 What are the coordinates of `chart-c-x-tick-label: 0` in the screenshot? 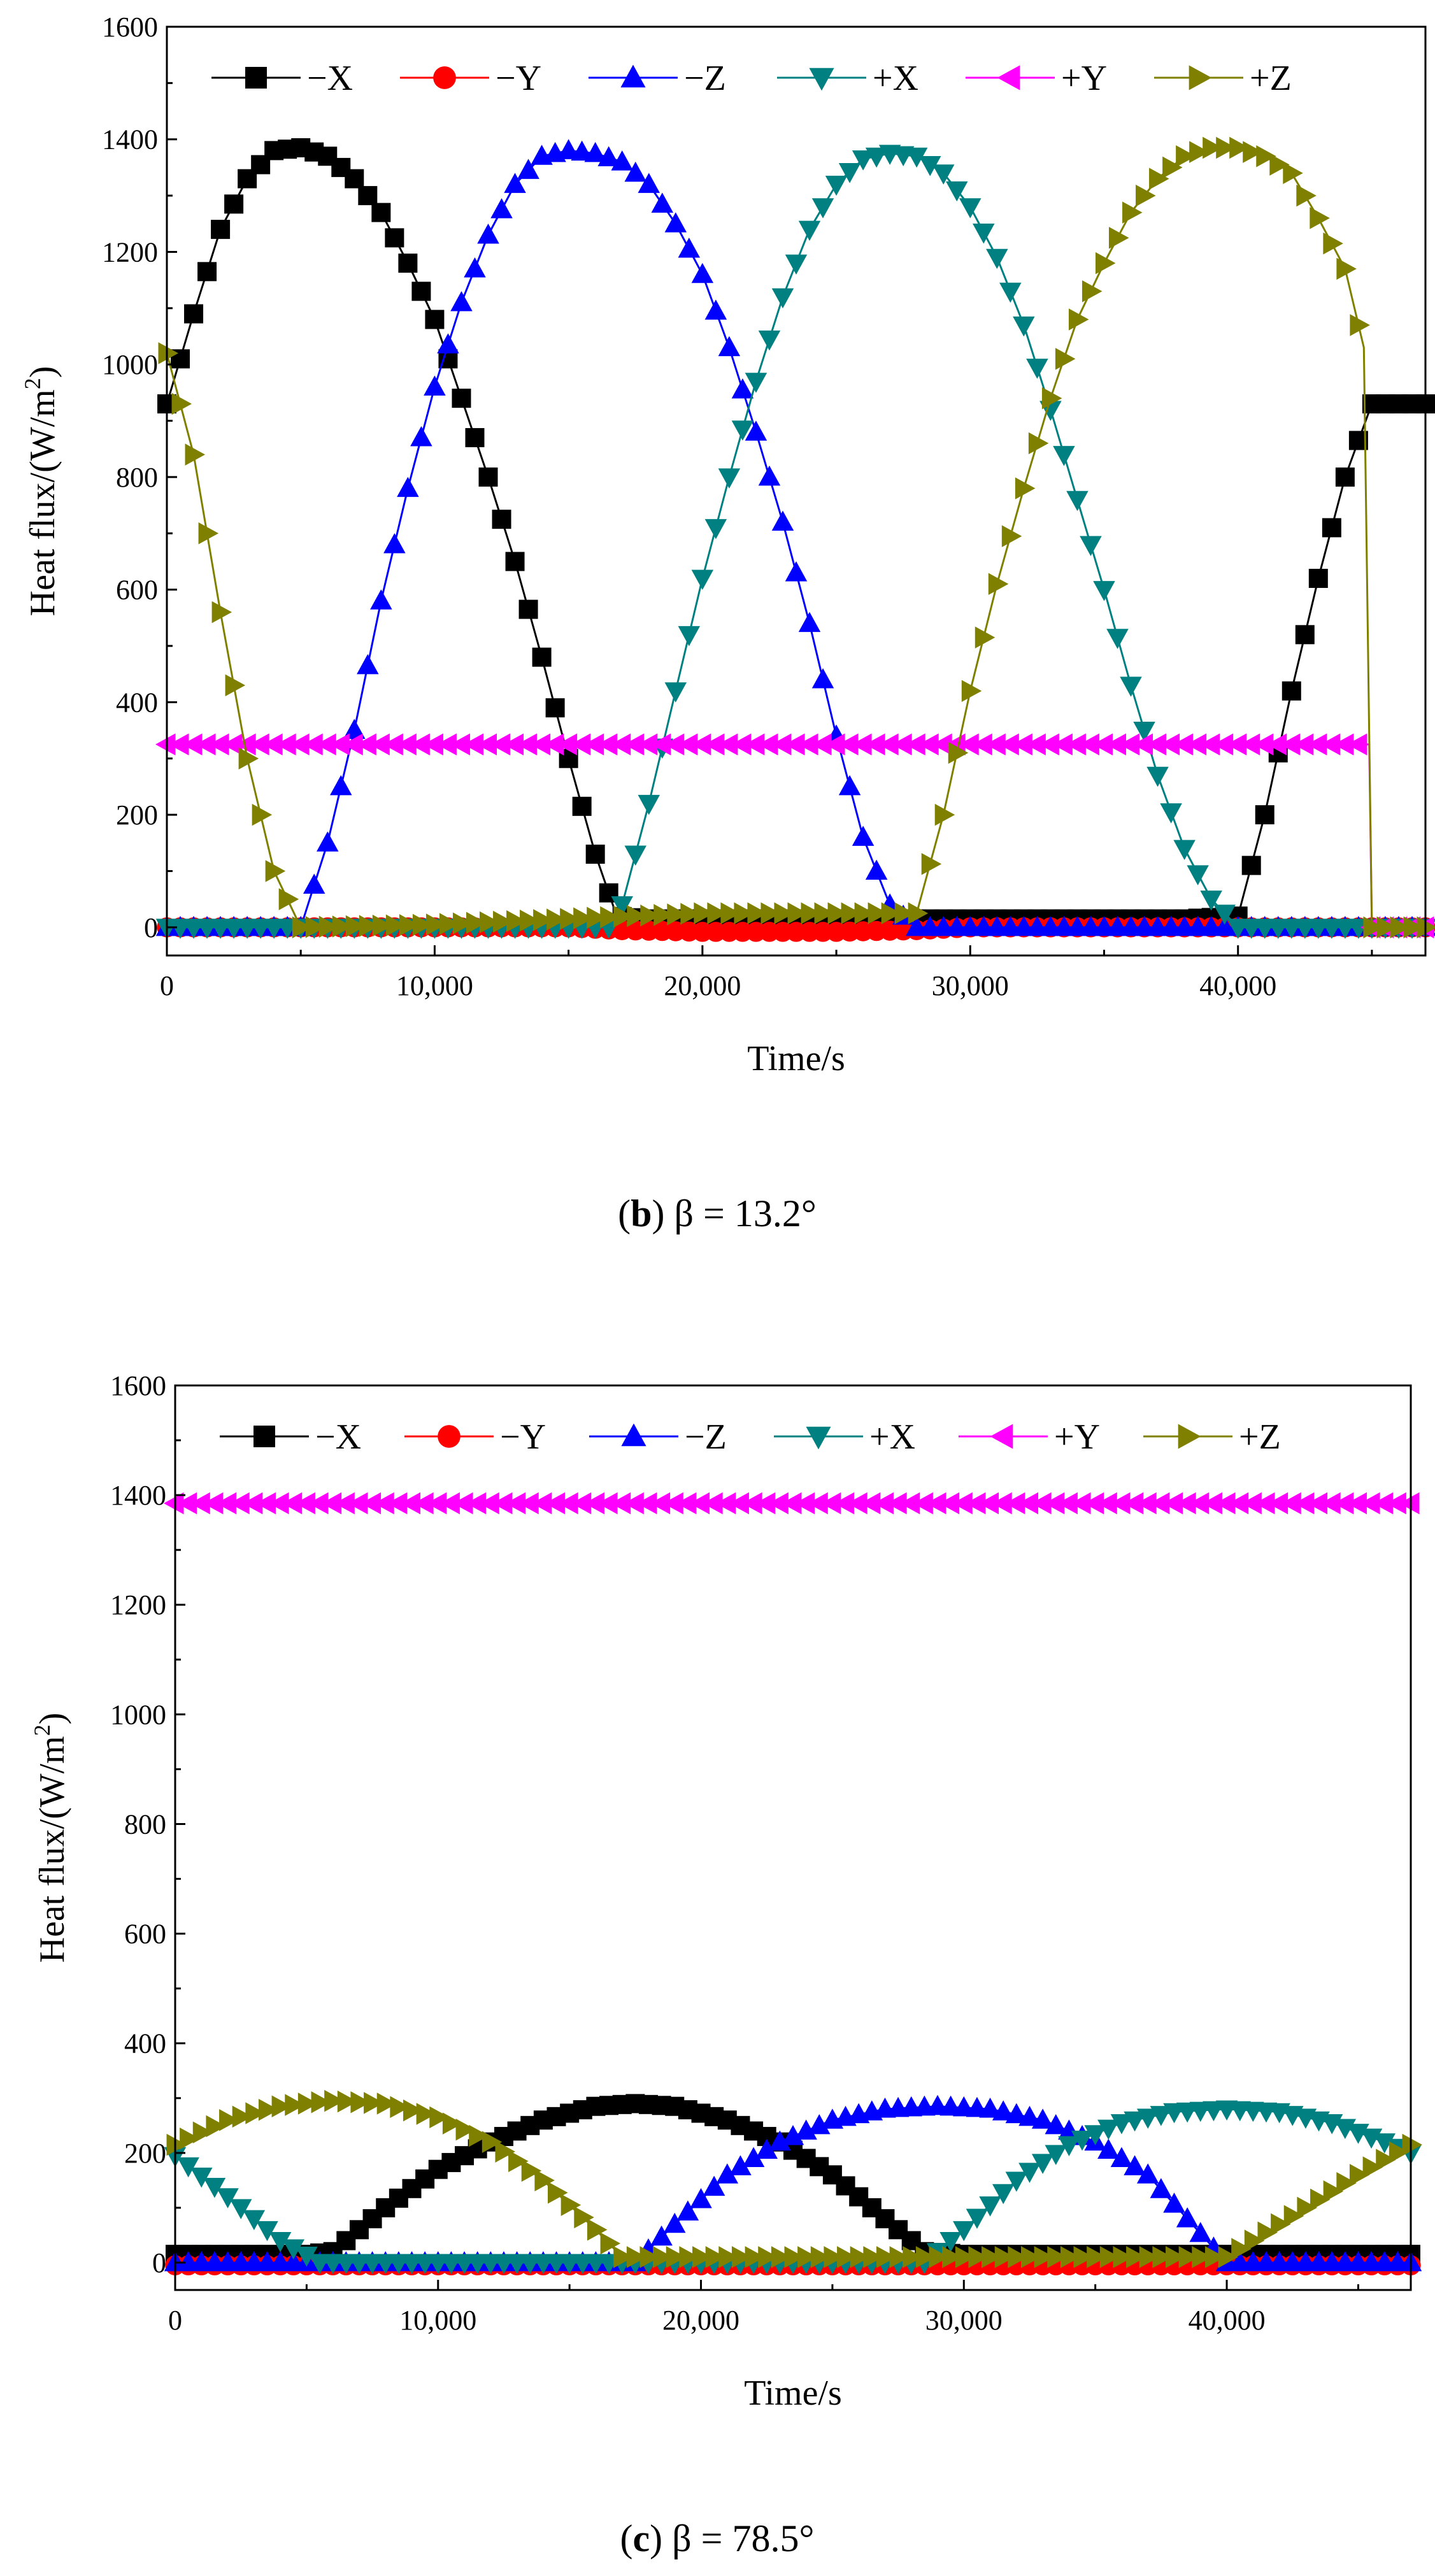 It's located at (175, 2321).